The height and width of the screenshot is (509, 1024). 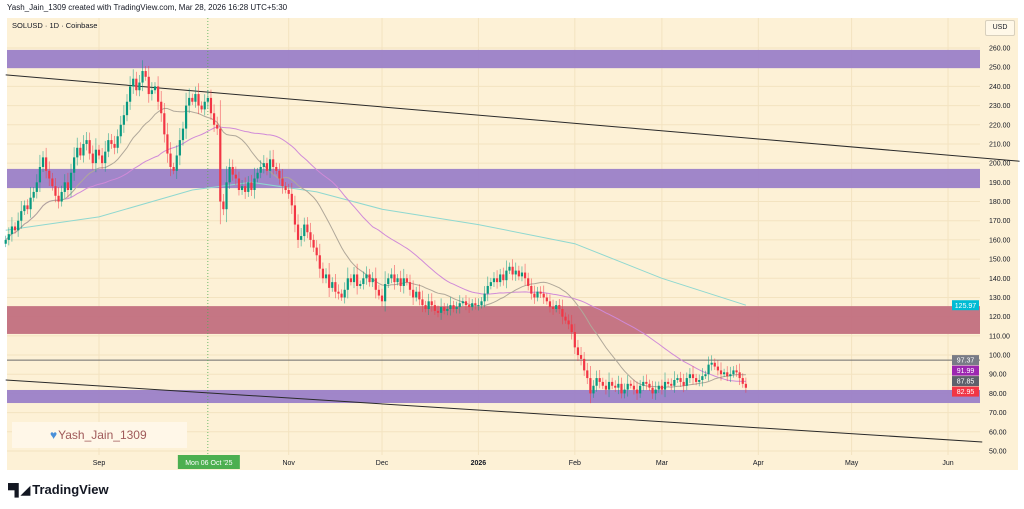 I want to click on x-tick-label: 2026, so click(x=479, y=463).